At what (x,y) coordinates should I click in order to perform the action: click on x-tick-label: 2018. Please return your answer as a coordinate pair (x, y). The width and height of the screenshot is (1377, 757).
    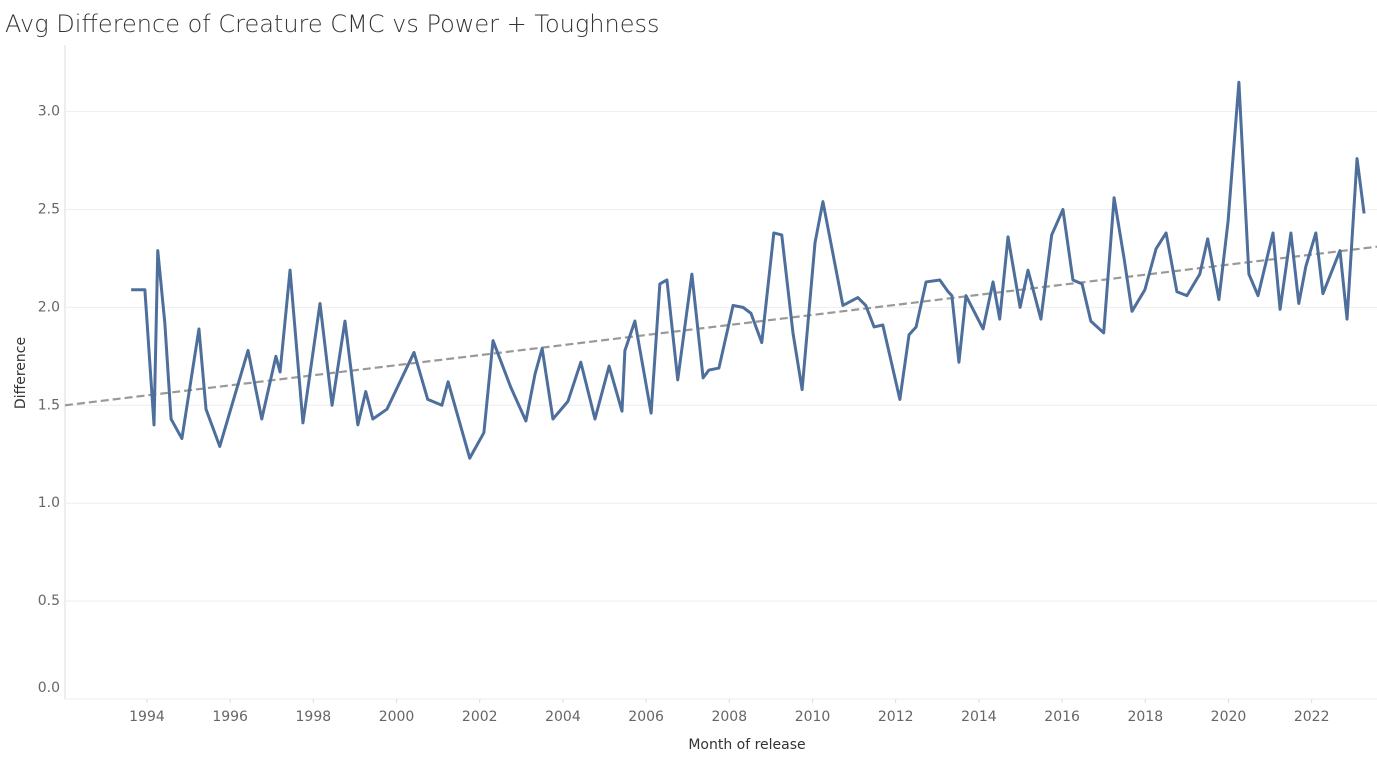
    Looking at the image, I should click on (1145, 717).